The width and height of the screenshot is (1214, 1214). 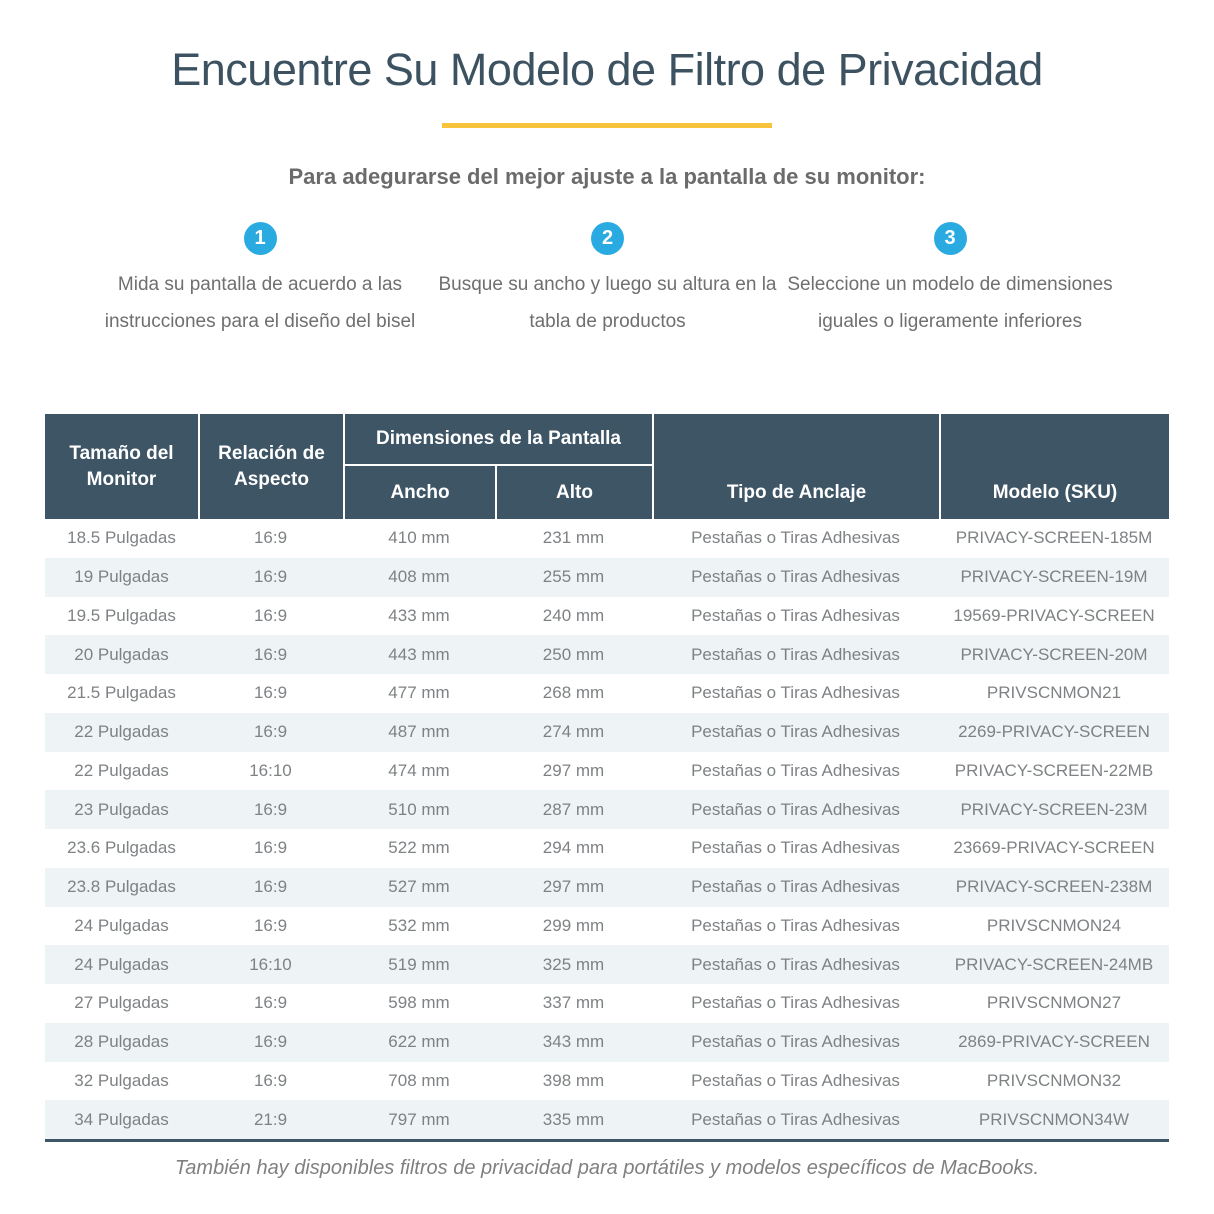 What do you see at coordinates (950, 238) in the screenshot?
I see `step-3-number-badge: 3` at bounding box center [950, 238].